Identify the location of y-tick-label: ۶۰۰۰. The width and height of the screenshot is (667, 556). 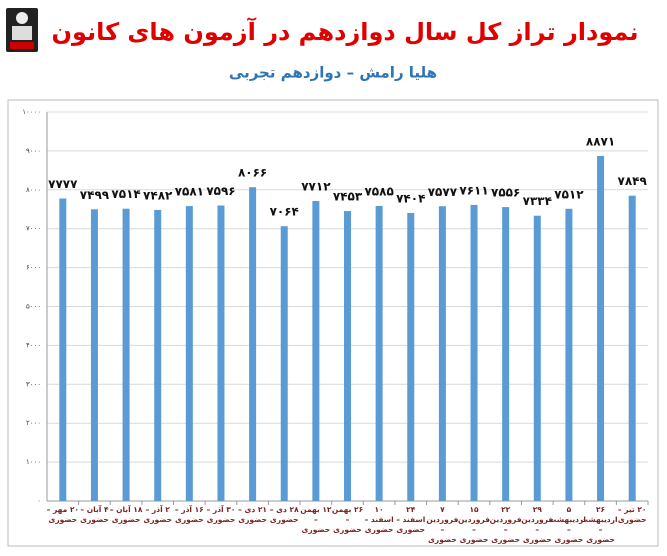
(33, 268).